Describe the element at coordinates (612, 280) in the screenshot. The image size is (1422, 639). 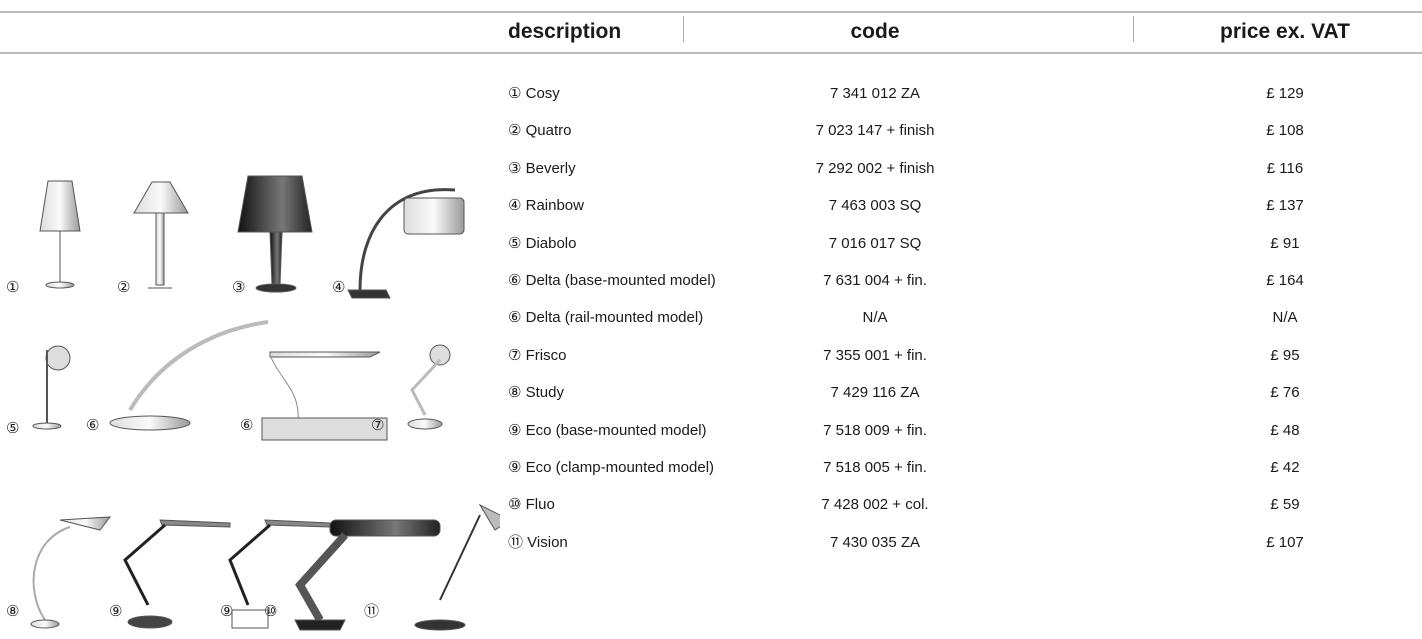
I see `table-cell: ⑥ Delta (base-mounted model)` at that location.